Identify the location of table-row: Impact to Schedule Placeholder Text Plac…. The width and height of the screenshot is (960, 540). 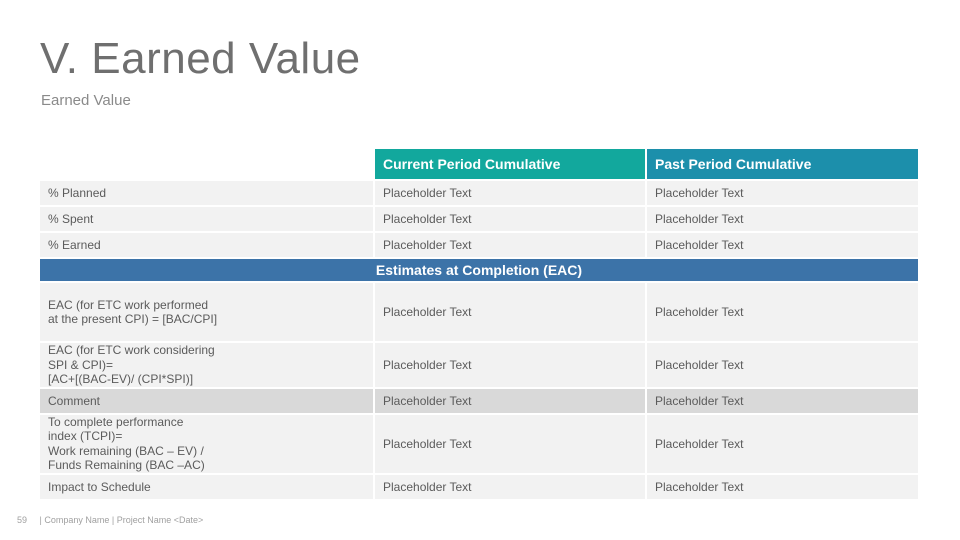
(479, 487).